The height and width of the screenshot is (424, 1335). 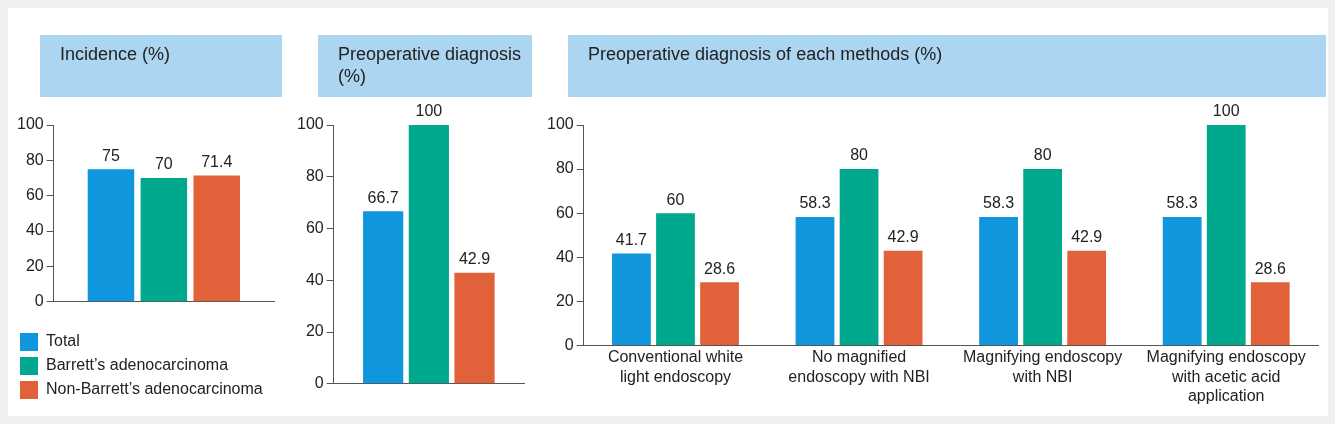 I want to click on data-label: 71.4, so click(x=217, y=161).